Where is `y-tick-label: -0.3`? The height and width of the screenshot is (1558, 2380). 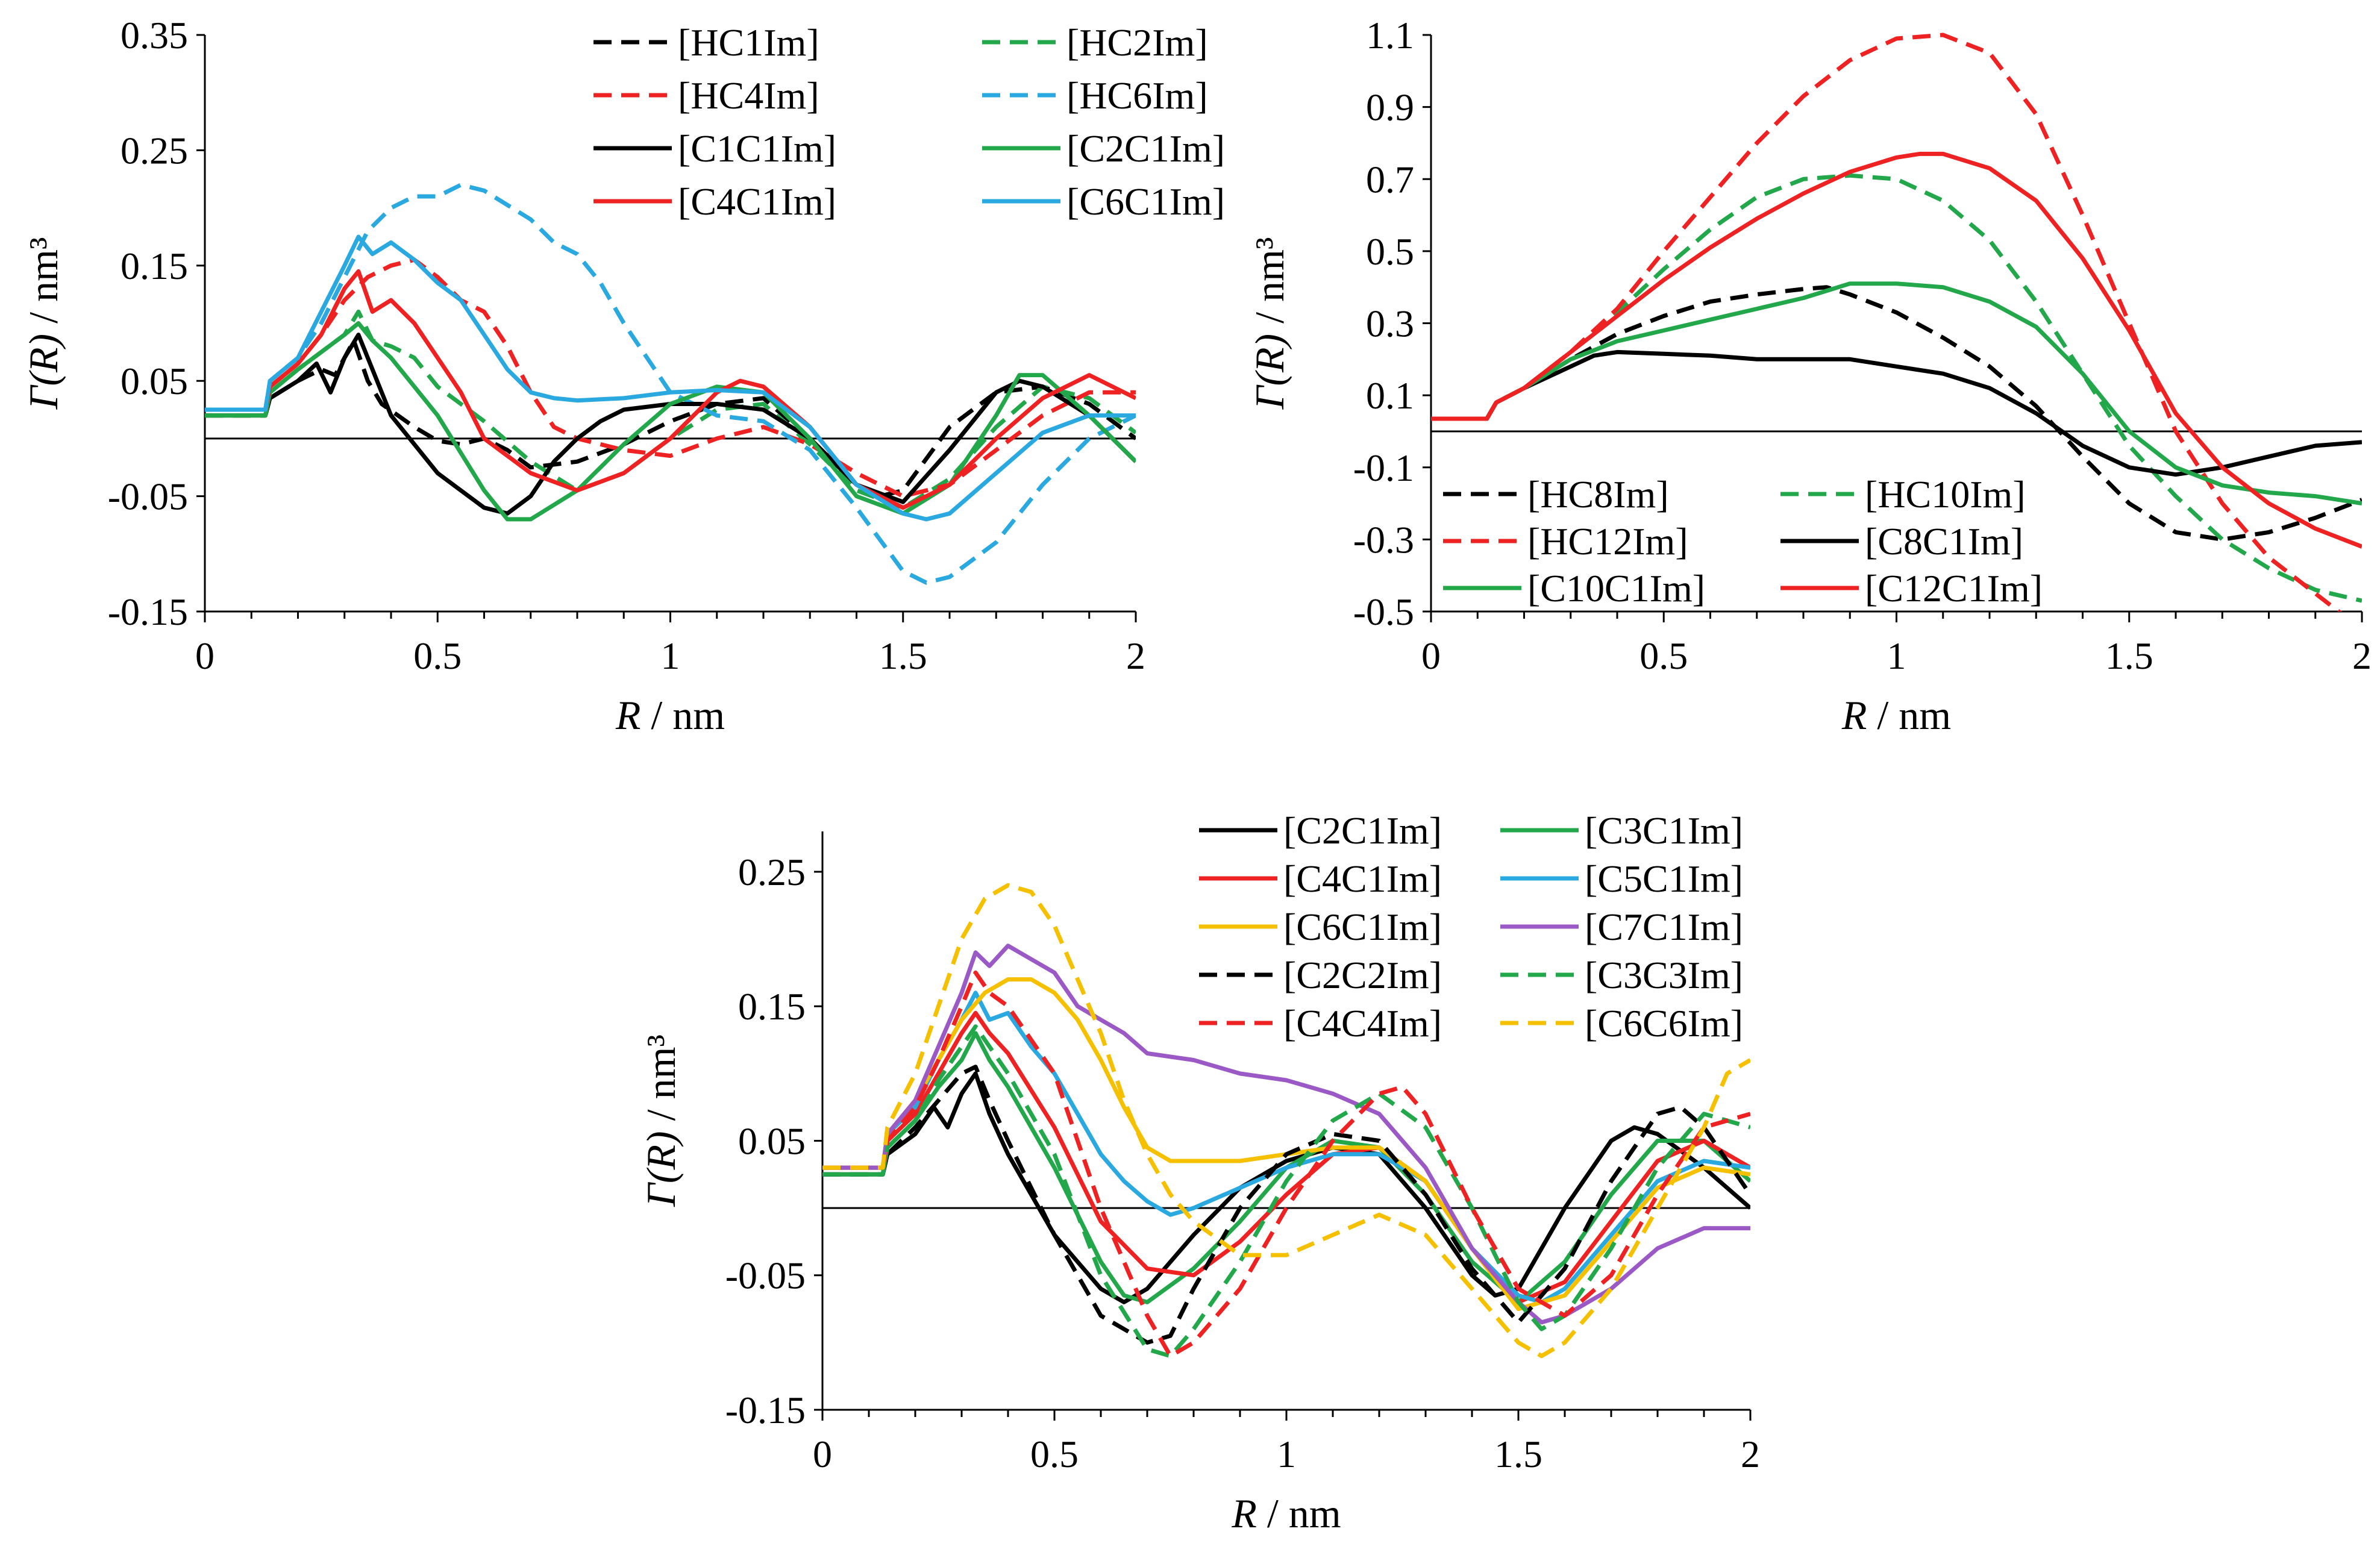 y-tick-label: -0.3 is located at coordinates (1383, 539).